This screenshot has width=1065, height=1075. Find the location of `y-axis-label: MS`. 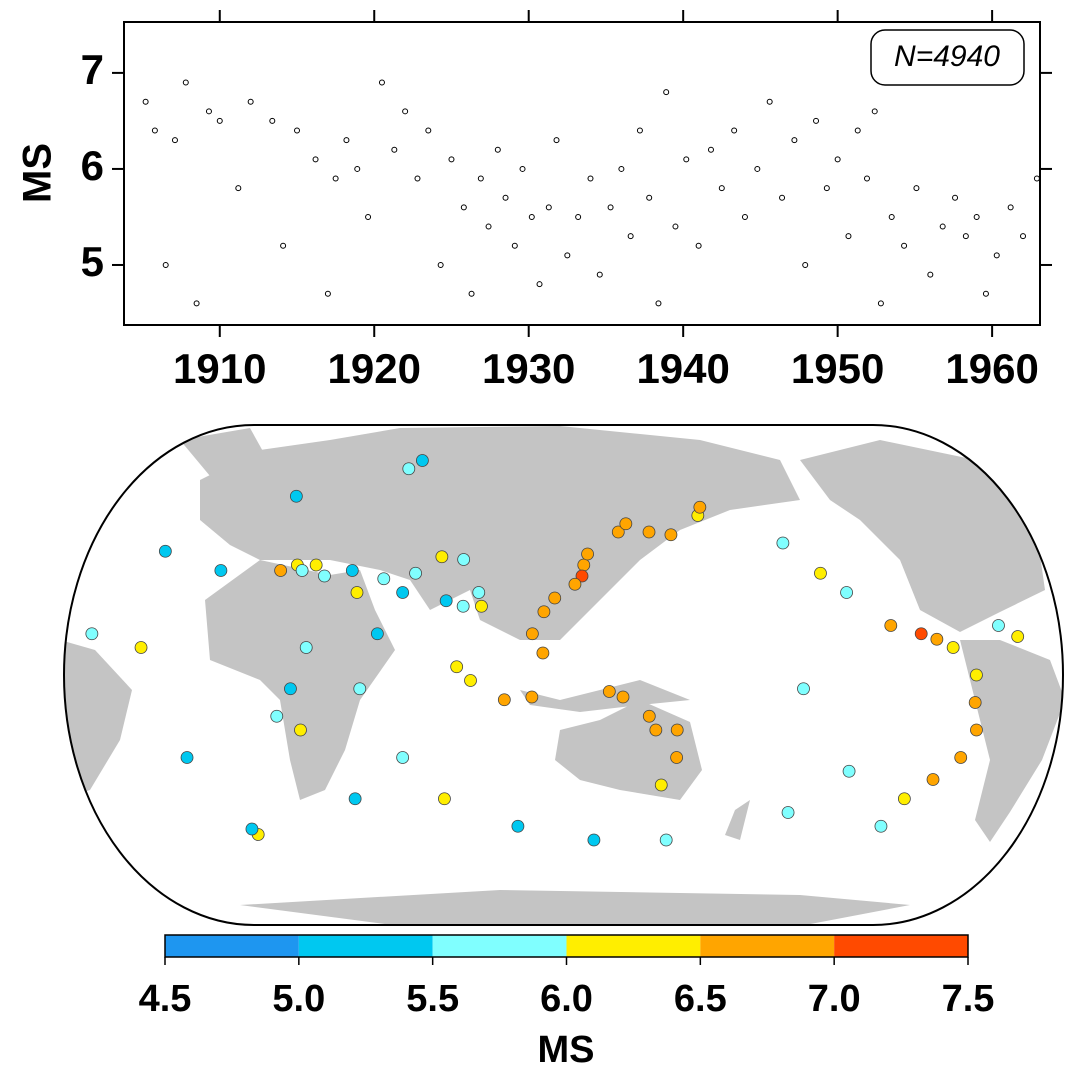

y-axis-label: MS is located at coordinates (38, 173).